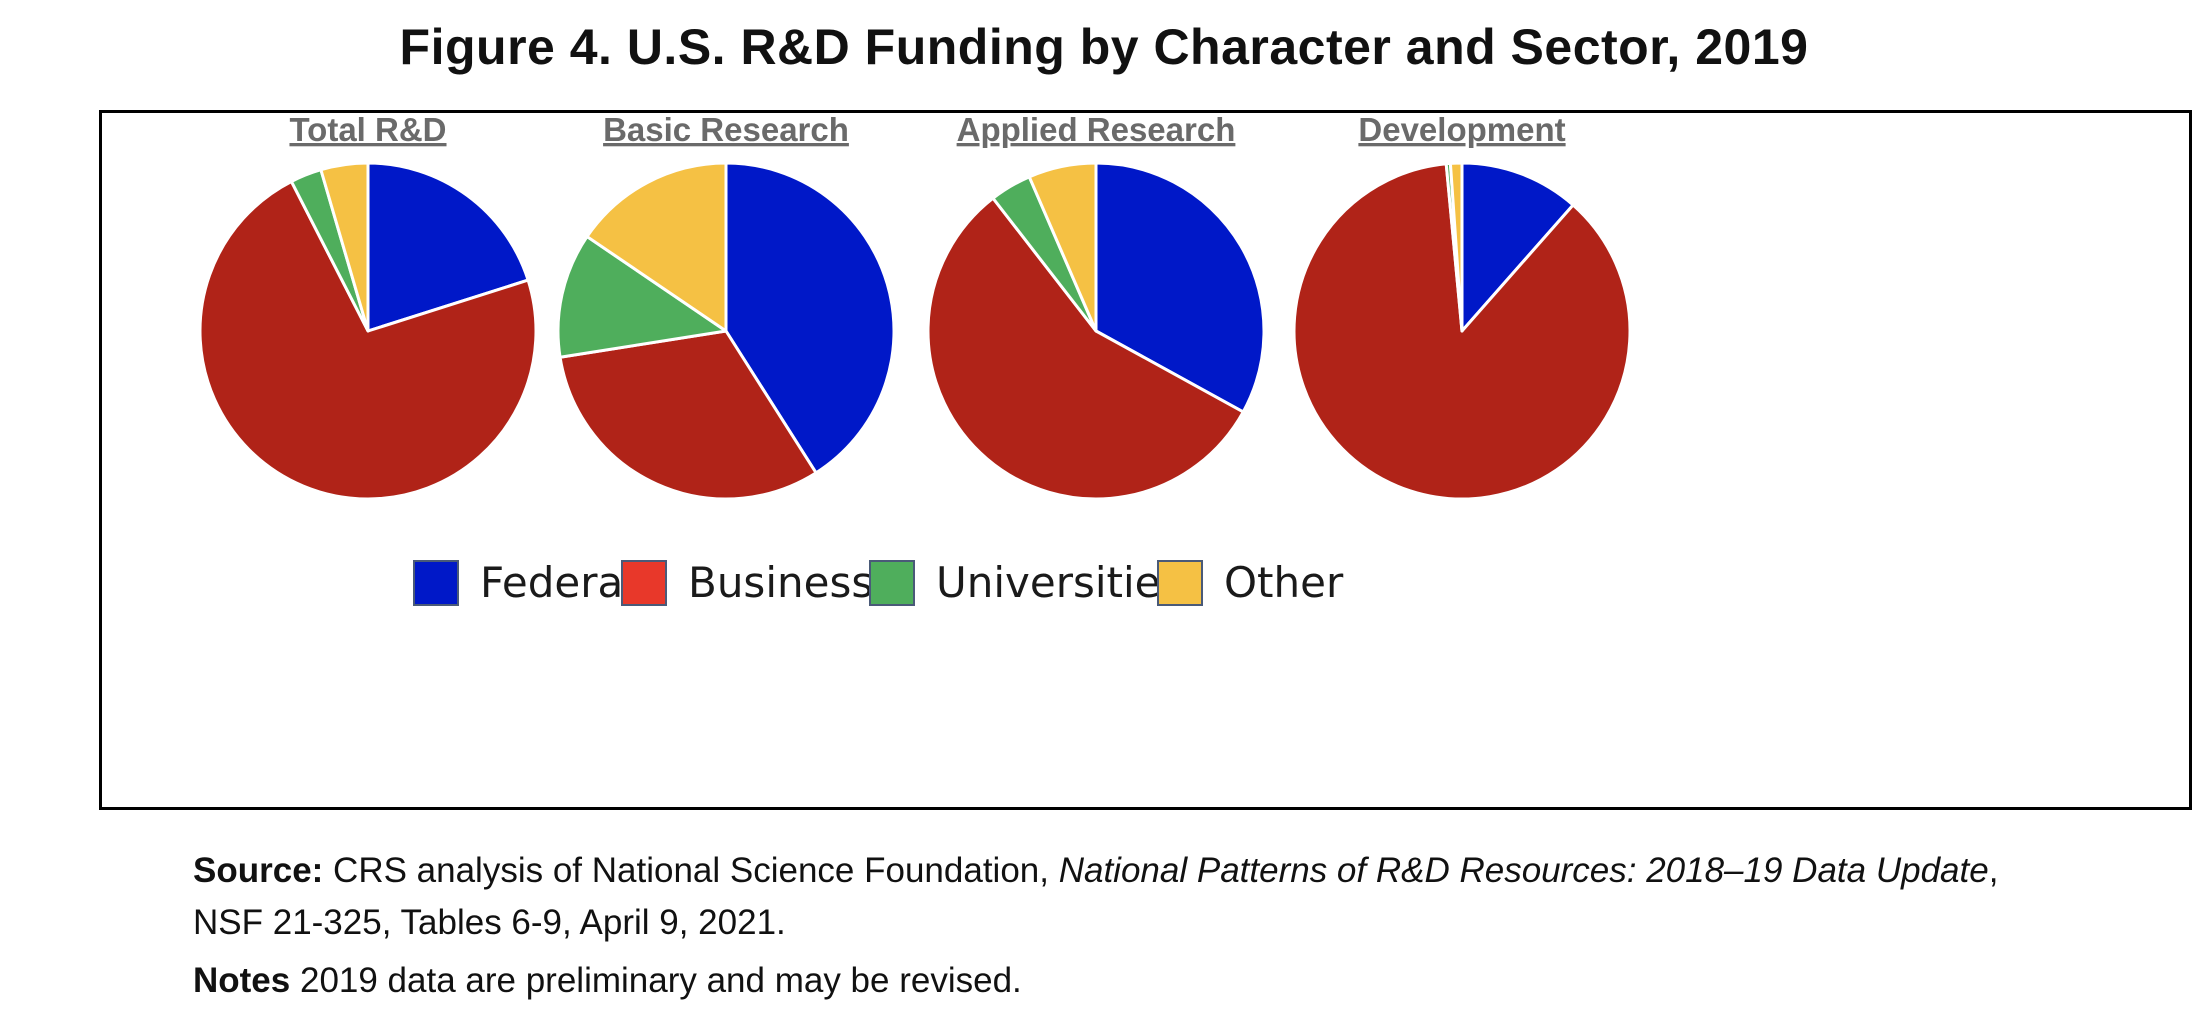 This screenshot has width=2208, height=1016. Describe the element at coordinates (242, 980) in the screenshot. I see `notes-label: Notes` at that location.